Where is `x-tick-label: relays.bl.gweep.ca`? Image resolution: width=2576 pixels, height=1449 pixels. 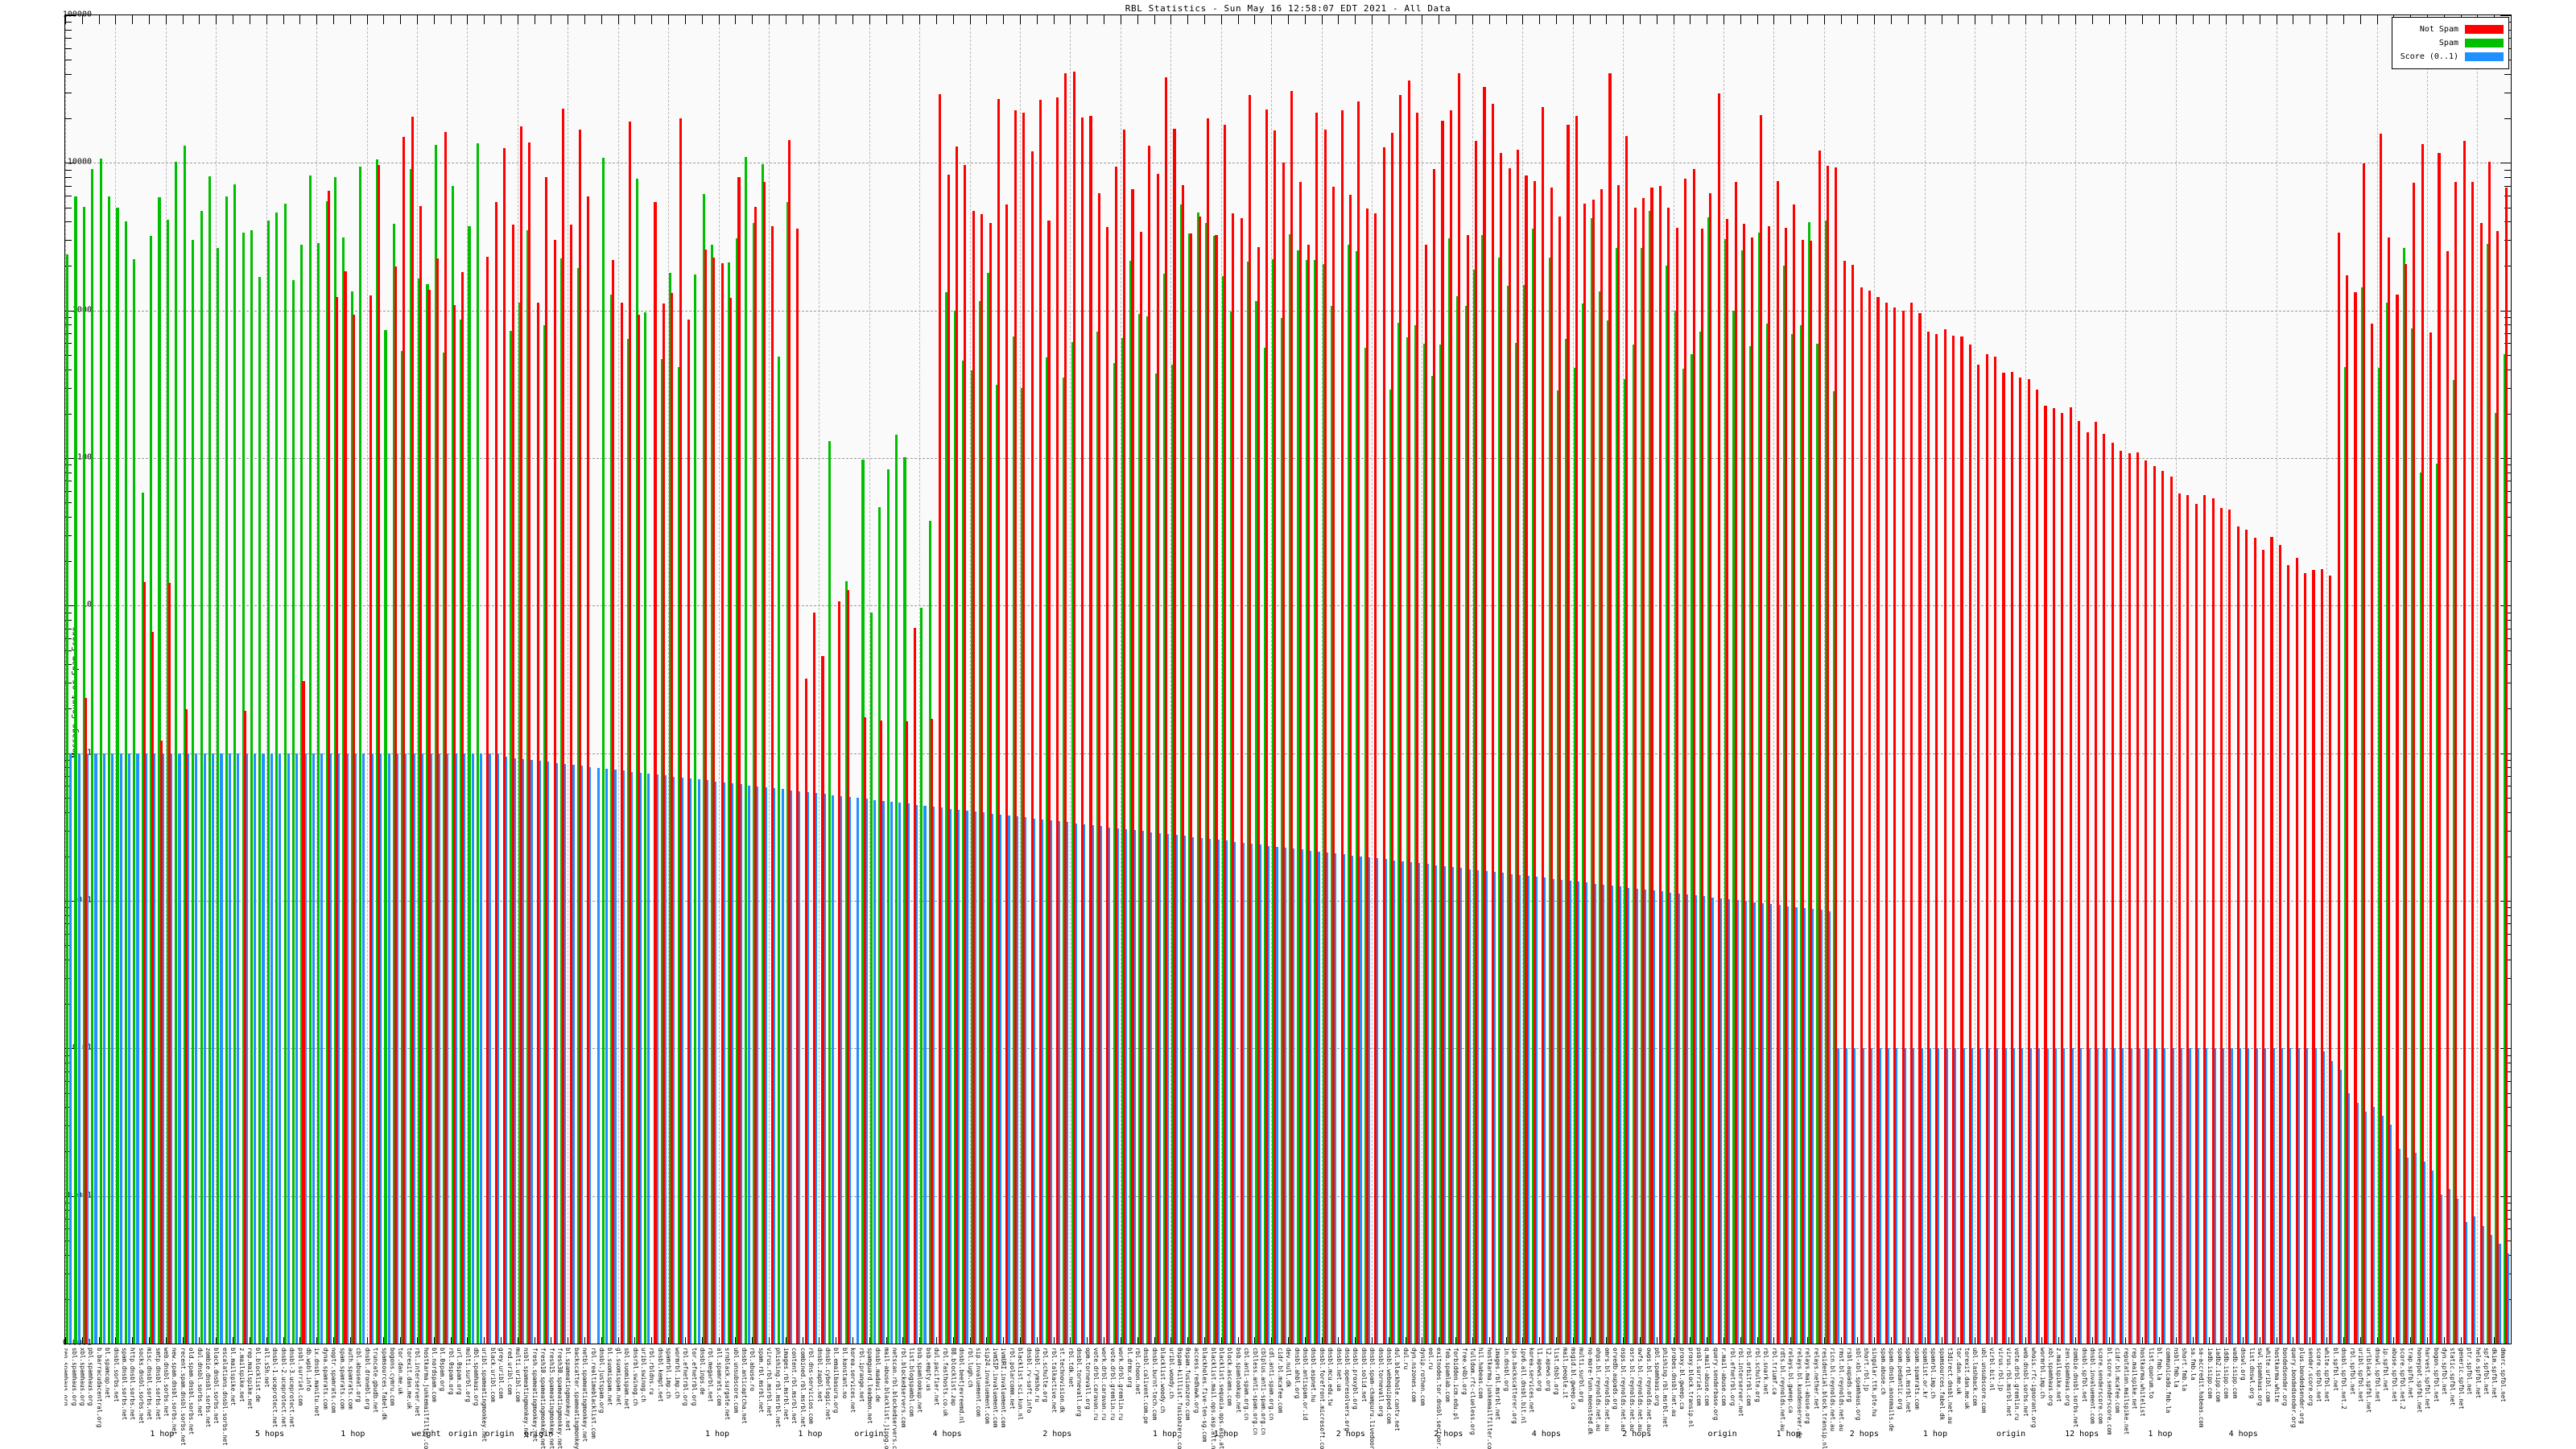
x-tick-label: relays.bl.gweep.ca is located at coordinates (1791, 1381).